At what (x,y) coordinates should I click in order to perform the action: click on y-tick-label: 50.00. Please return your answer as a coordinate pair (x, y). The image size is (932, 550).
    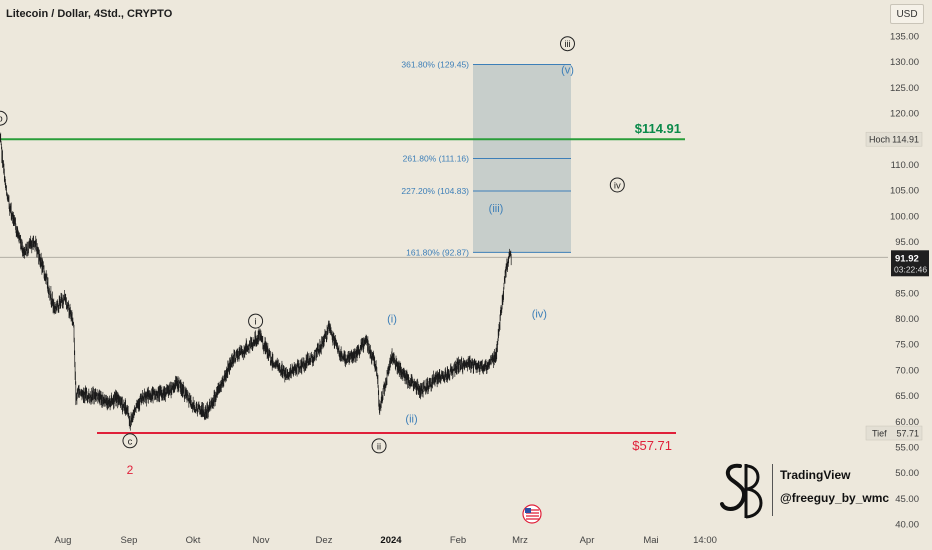
    Looking at the image, I should click on (907, 473).